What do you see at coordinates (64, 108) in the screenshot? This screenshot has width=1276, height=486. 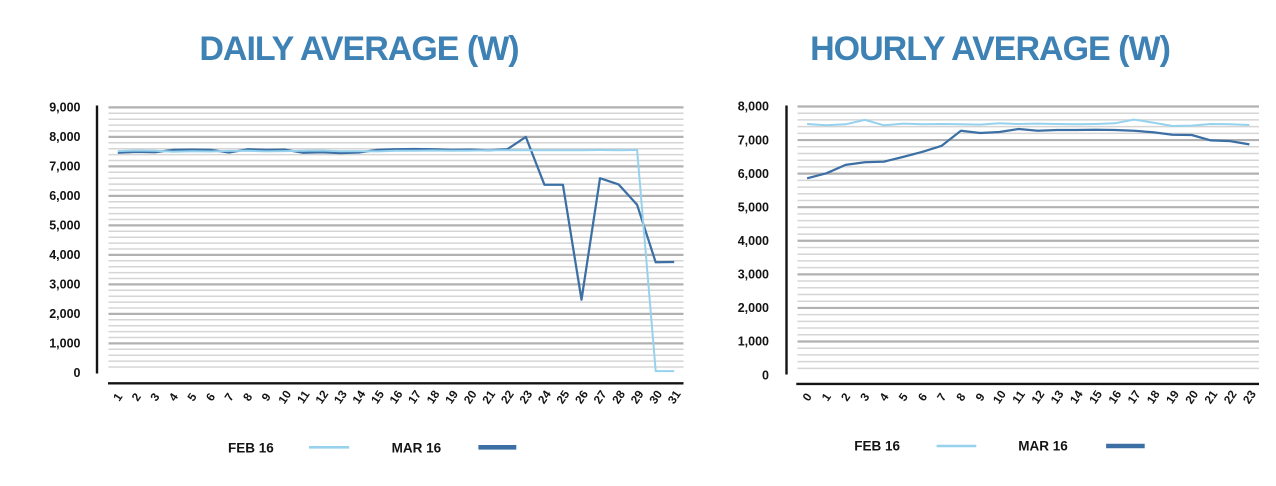 I see `svg-text: 9,000` at bounding box center [64, 108].